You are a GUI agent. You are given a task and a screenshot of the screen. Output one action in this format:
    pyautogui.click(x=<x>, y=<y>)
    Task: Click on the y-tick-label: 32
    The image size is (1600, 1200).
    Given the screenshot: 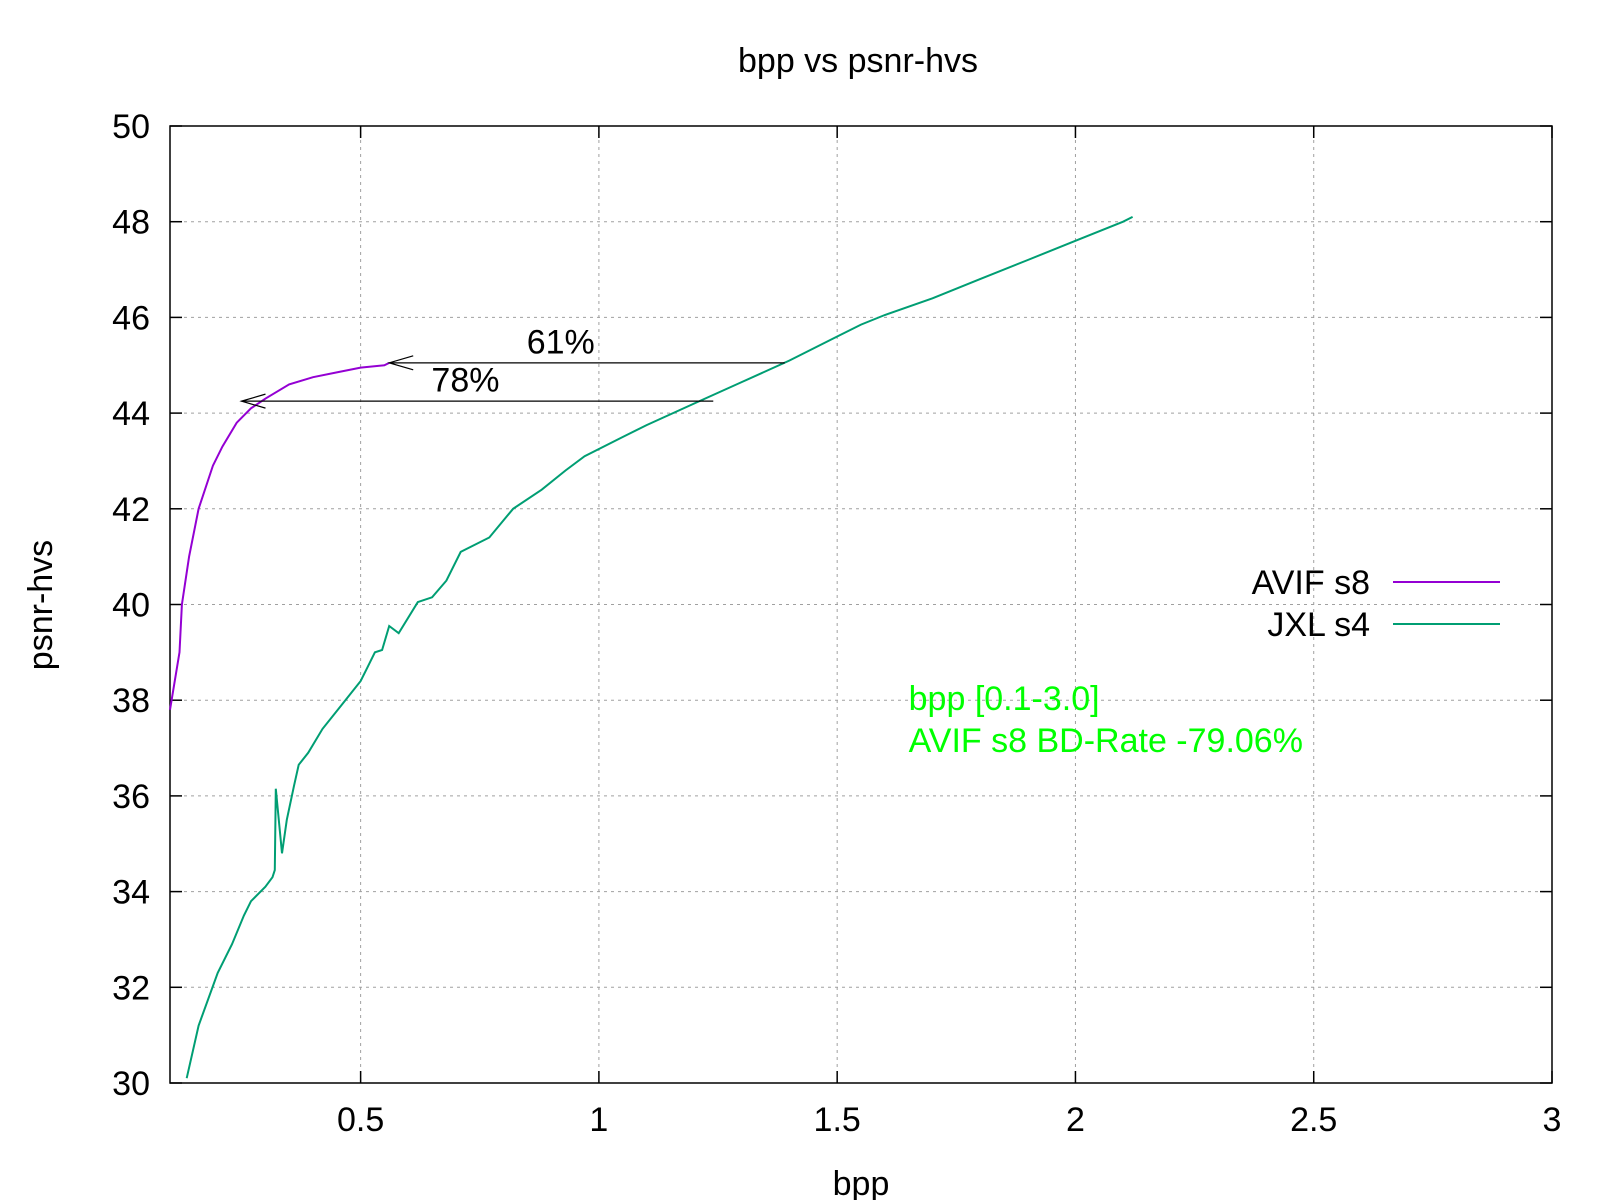 What is the action you would take?
    pyautogui.click(x=131, y=988)
    